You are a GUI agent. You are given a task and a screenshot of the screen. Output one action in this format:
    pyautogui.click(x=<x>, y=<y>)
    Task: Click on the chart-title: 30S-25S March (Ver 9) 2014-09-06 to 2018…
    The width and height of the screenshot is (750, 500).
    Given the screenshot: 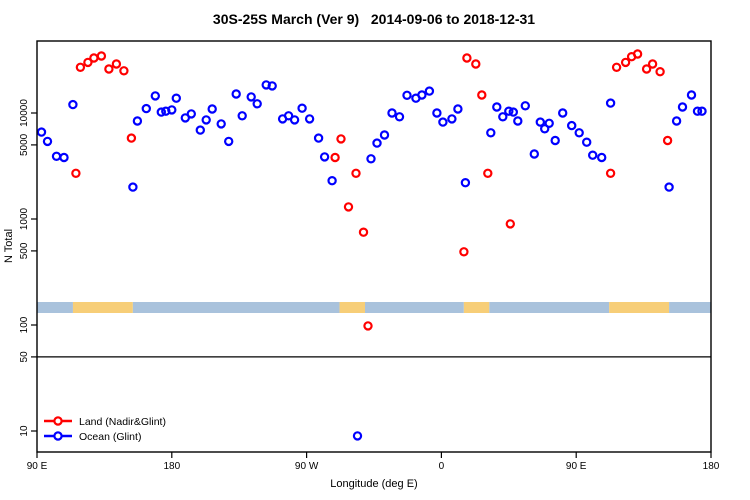 What is the action you would take?
    pyautogui.click(x=374, y=19)
    